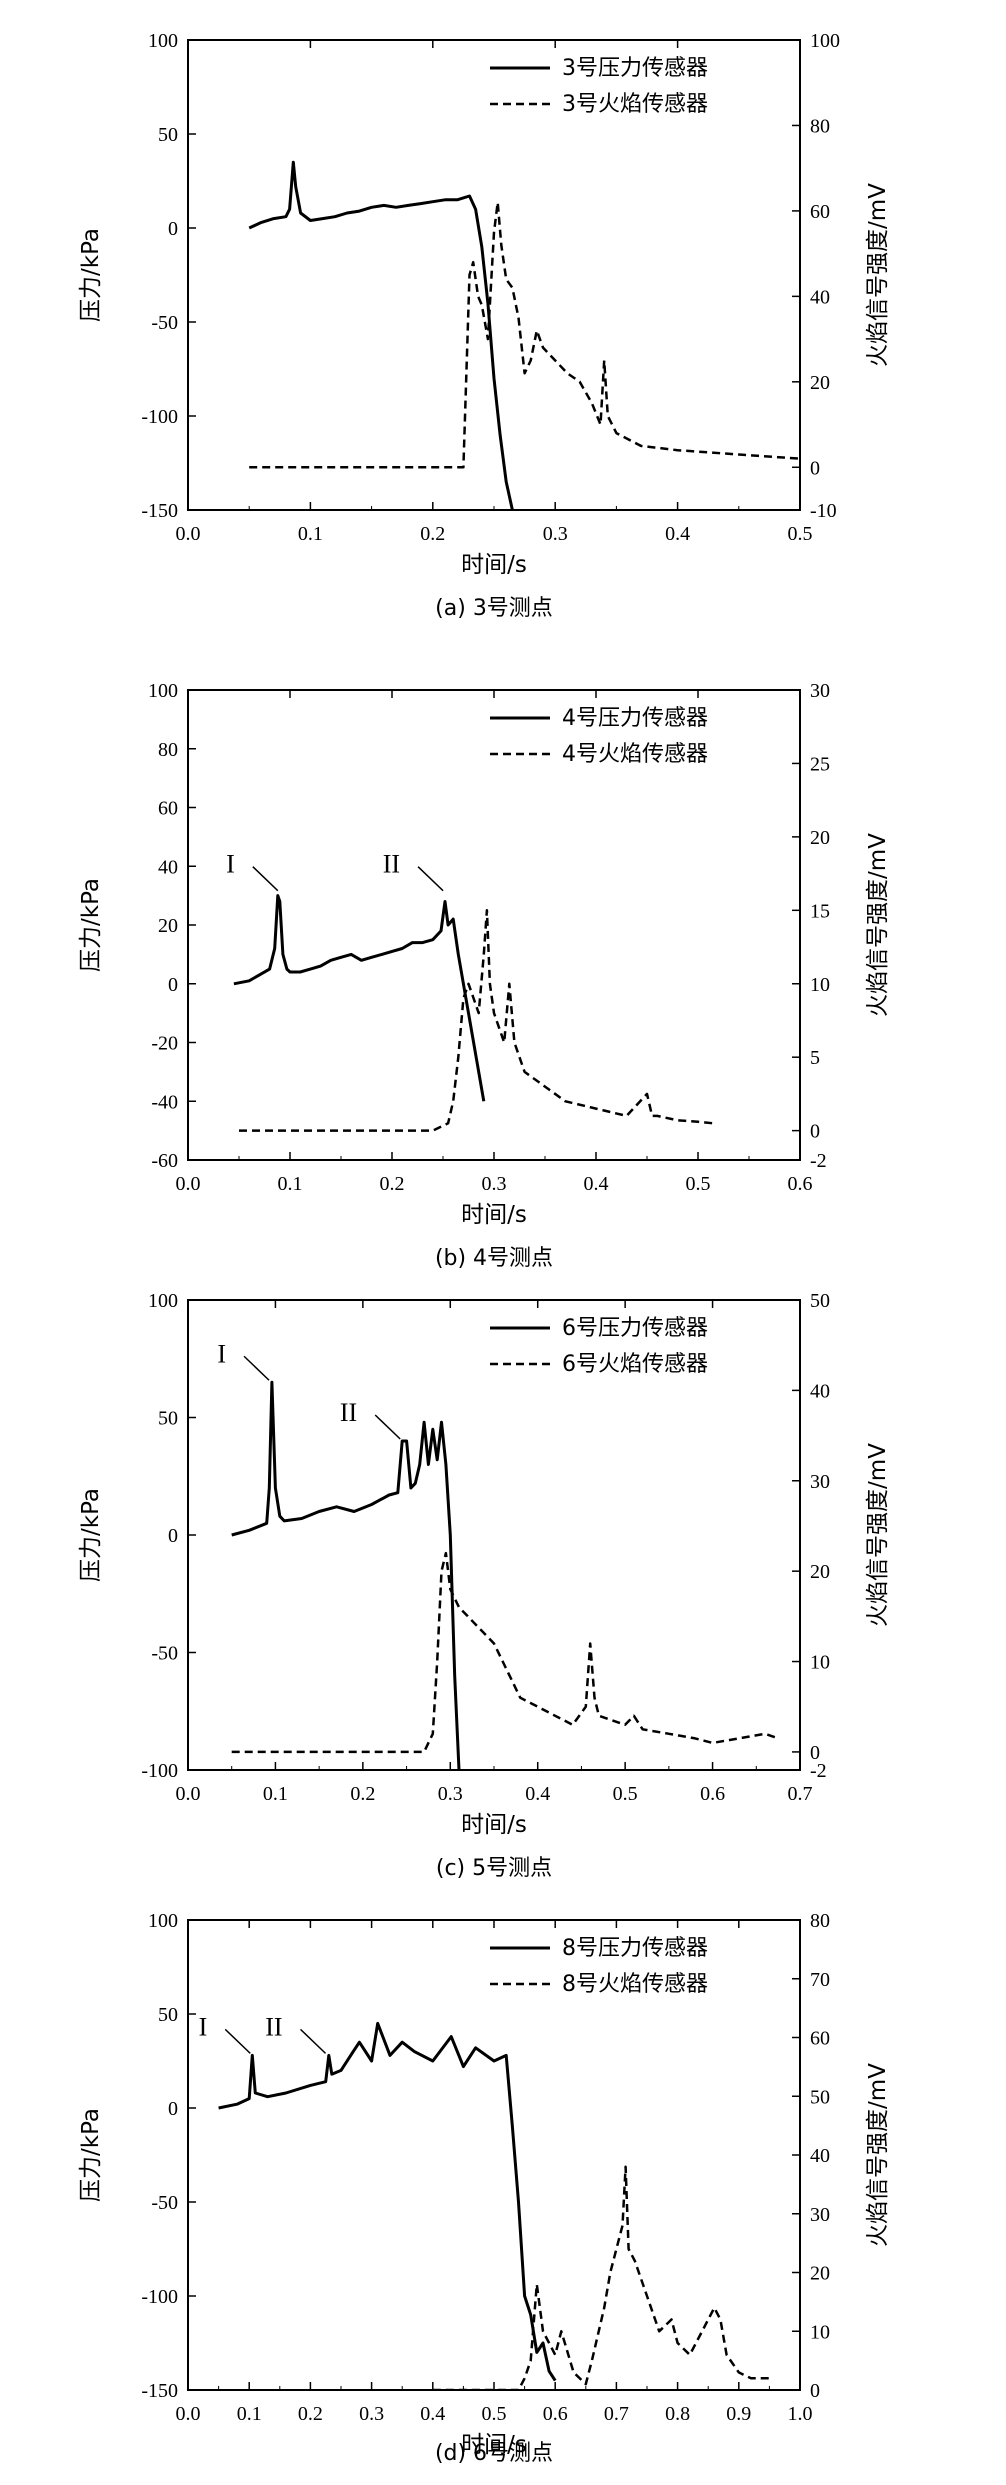  I want to click on y2-tick-label: 5, so click(815, 1058).